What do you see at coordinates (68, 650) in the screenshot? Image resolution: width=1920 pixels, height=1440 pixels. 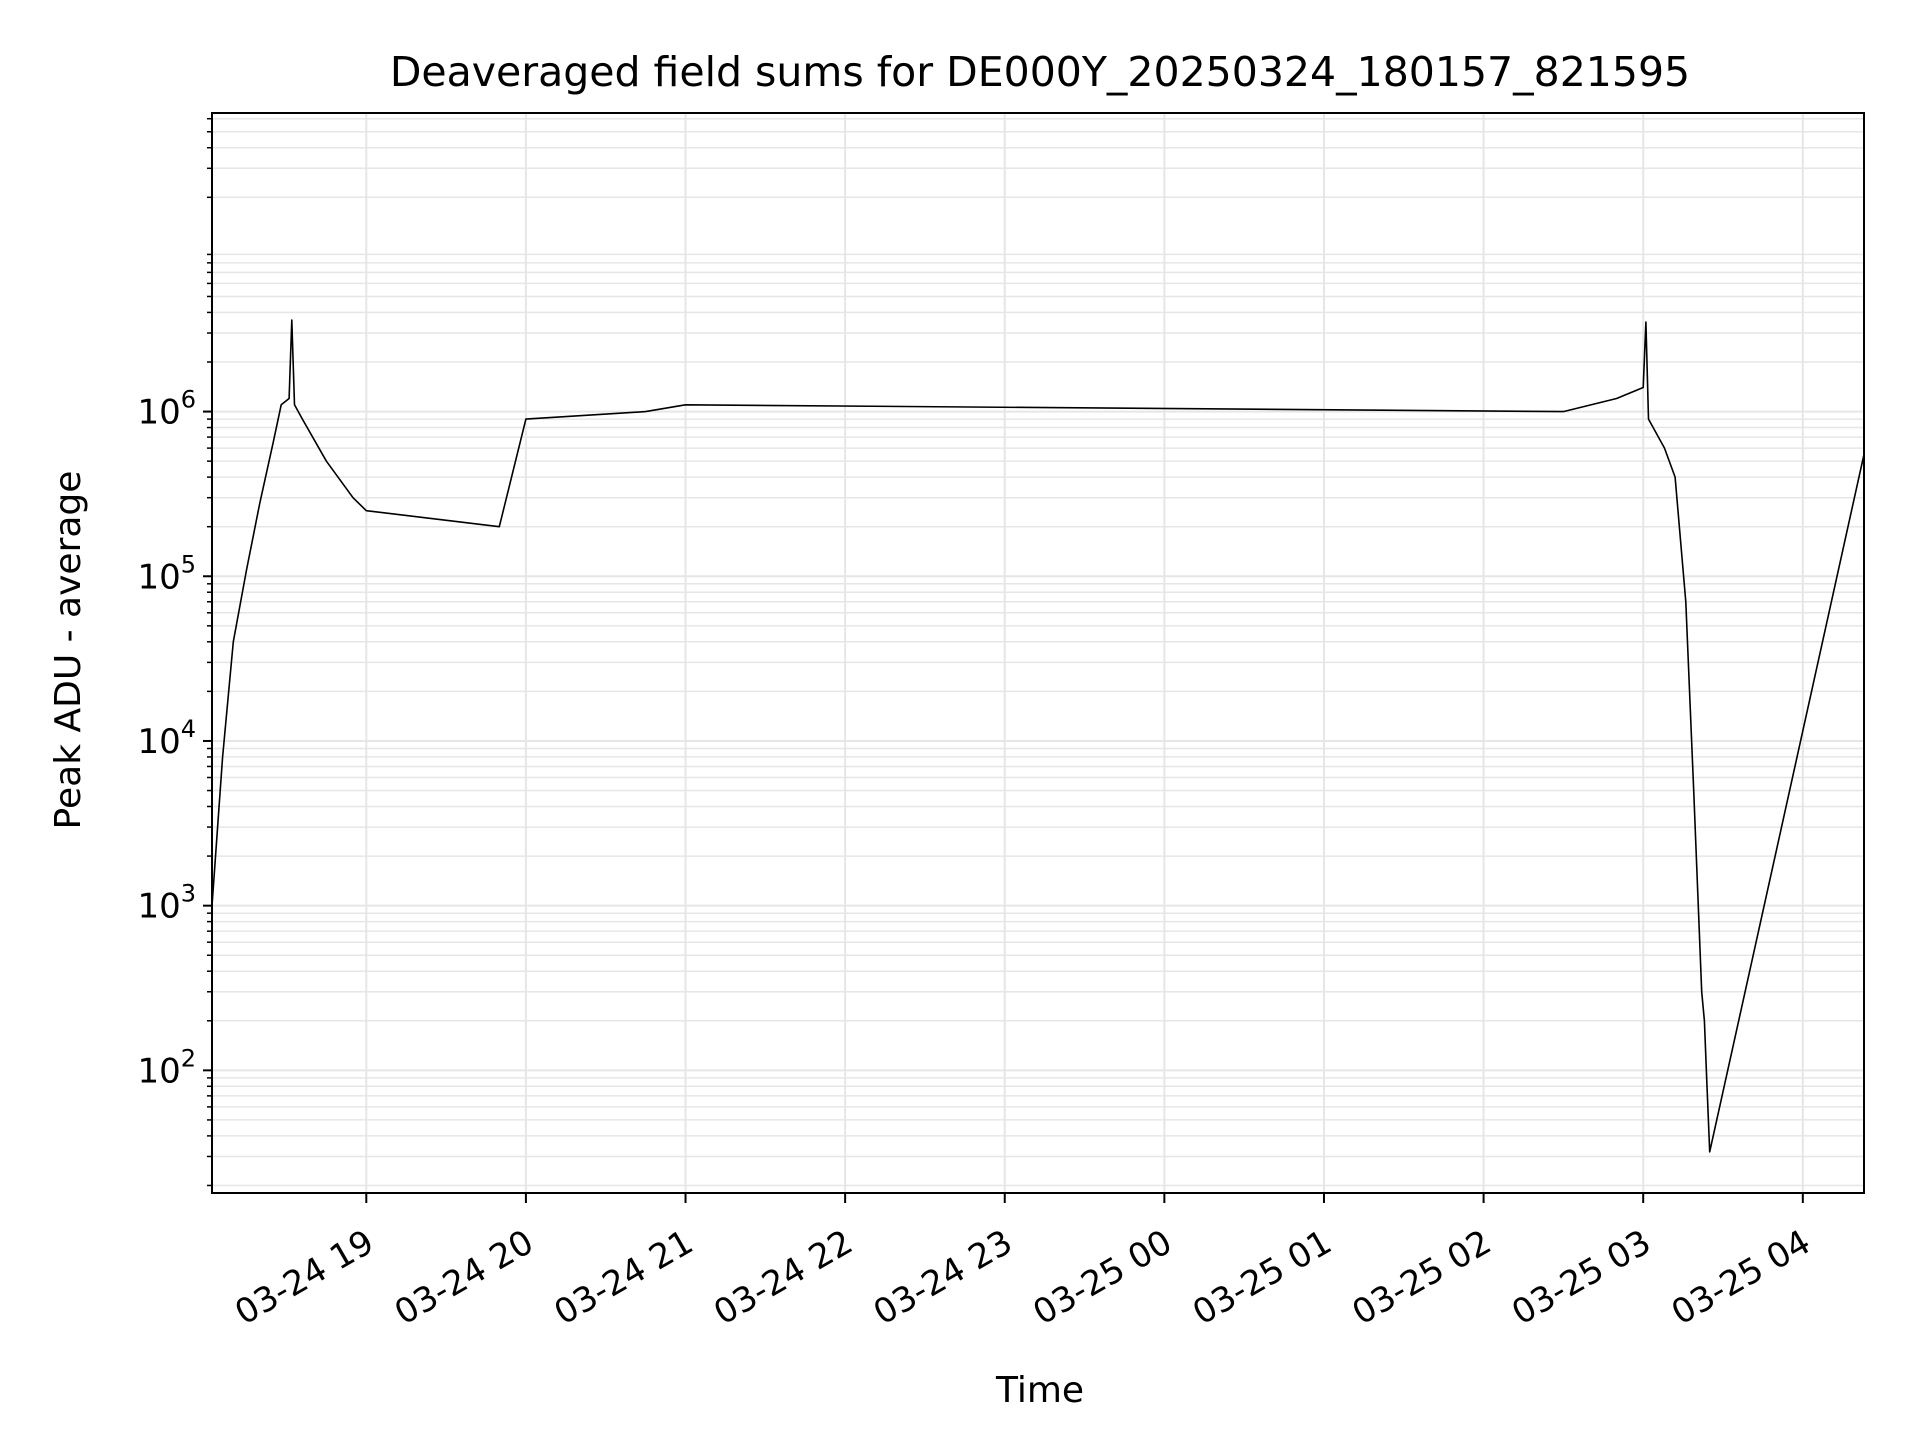 I see `y-axis-label: Peak ADU - average` at bounding box center [68, 650].